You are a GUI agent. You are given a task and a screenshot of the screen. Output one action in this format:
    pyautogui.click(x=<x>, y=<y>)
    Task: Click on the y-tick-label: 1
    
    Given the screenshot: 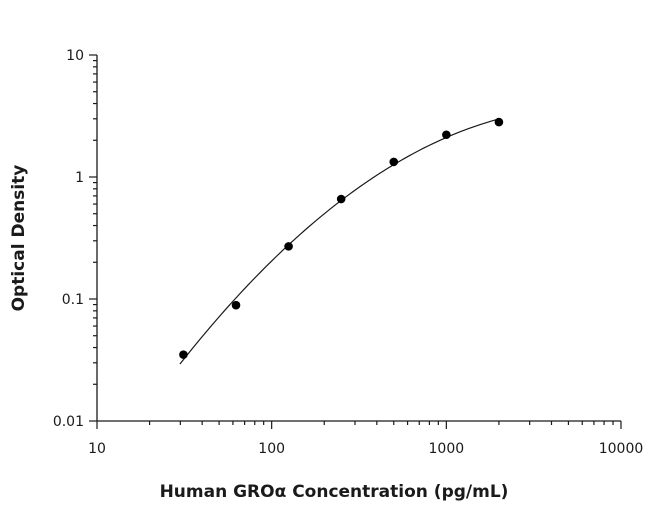 What is the action you would take?
    pyautogui.click(x=79, y=178)
    